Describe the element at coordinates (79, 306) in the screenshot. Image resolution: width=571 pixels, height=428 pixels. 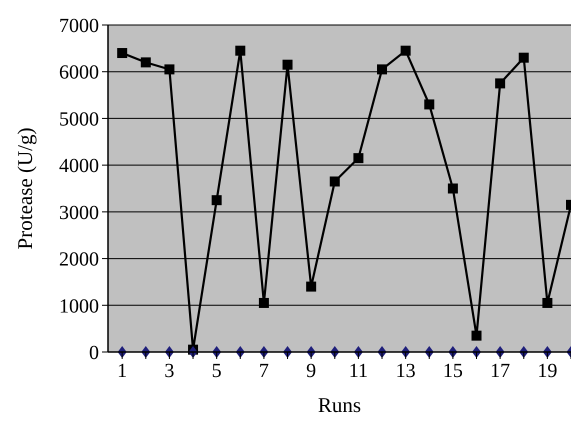
I see `y-tick-label: 1000` at that location.